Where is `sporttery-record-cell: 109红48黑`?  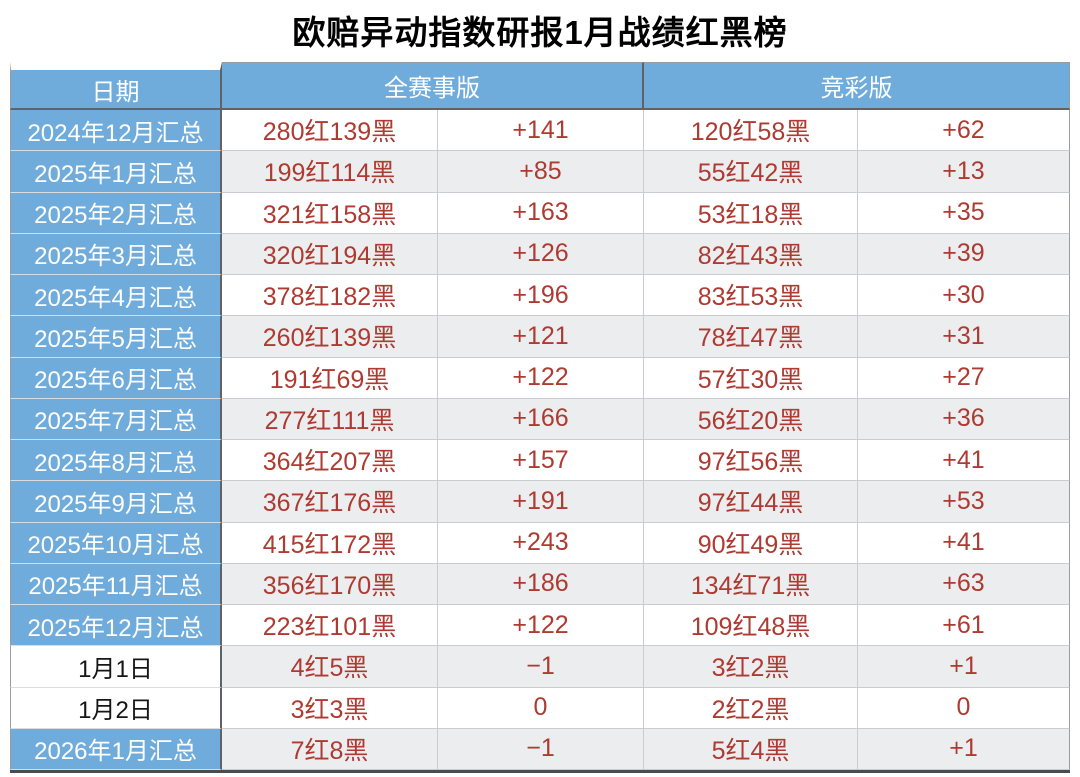 sporttery-record-cell: 109红48黑 is located at coordinates (751, 626).